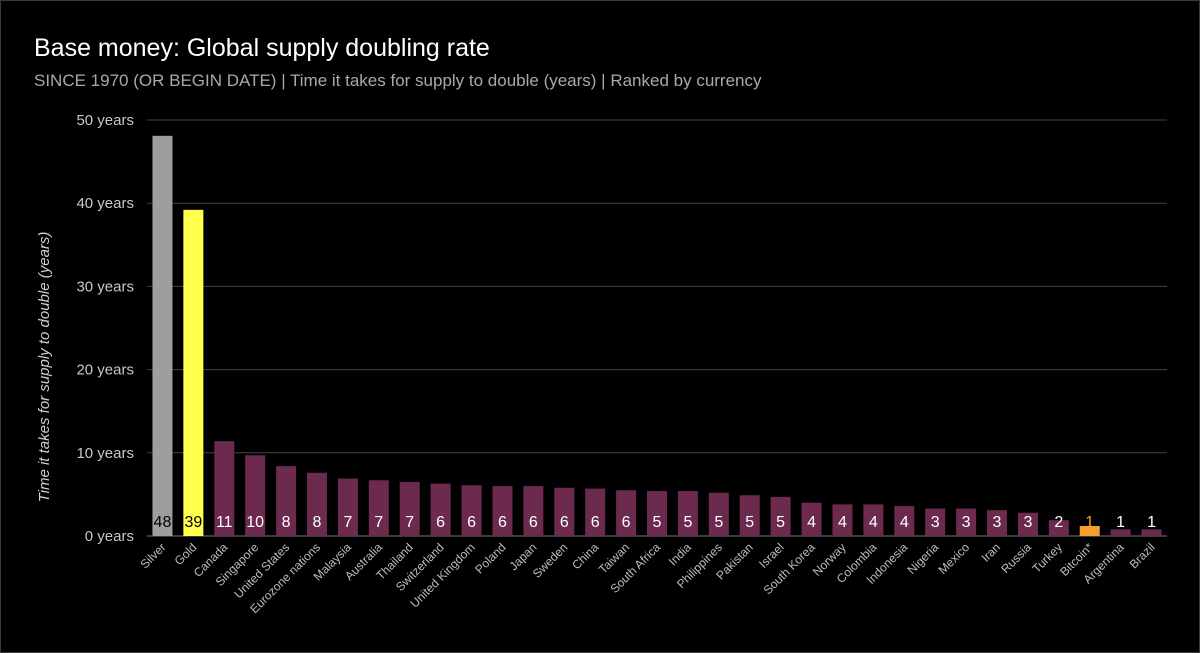  I want to click on x-tick-label: Nigeria, so click(923, 558).